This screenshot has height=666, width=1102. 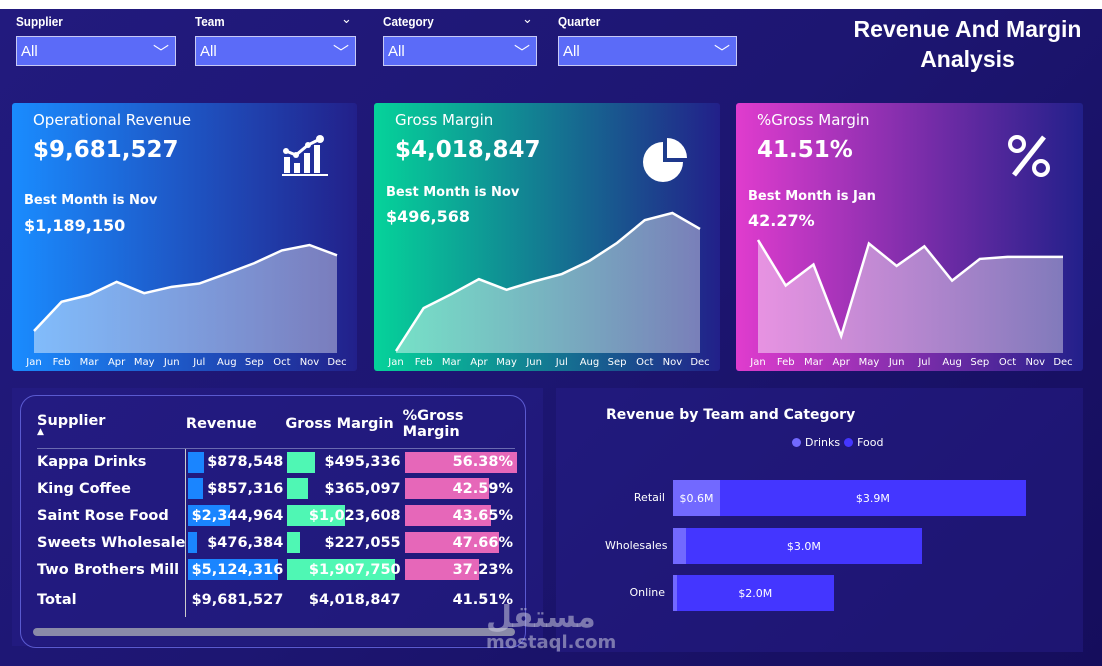 I want to click on legend-drinks-dot, so click(x=796, y=442).